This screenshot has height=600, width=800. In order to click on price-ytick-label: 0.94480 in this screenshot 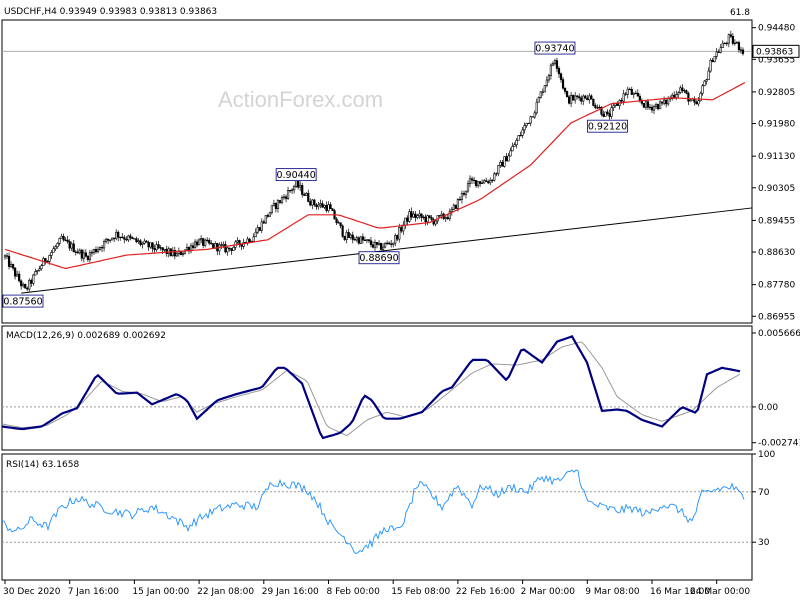, I will do `click(776, 29)`.